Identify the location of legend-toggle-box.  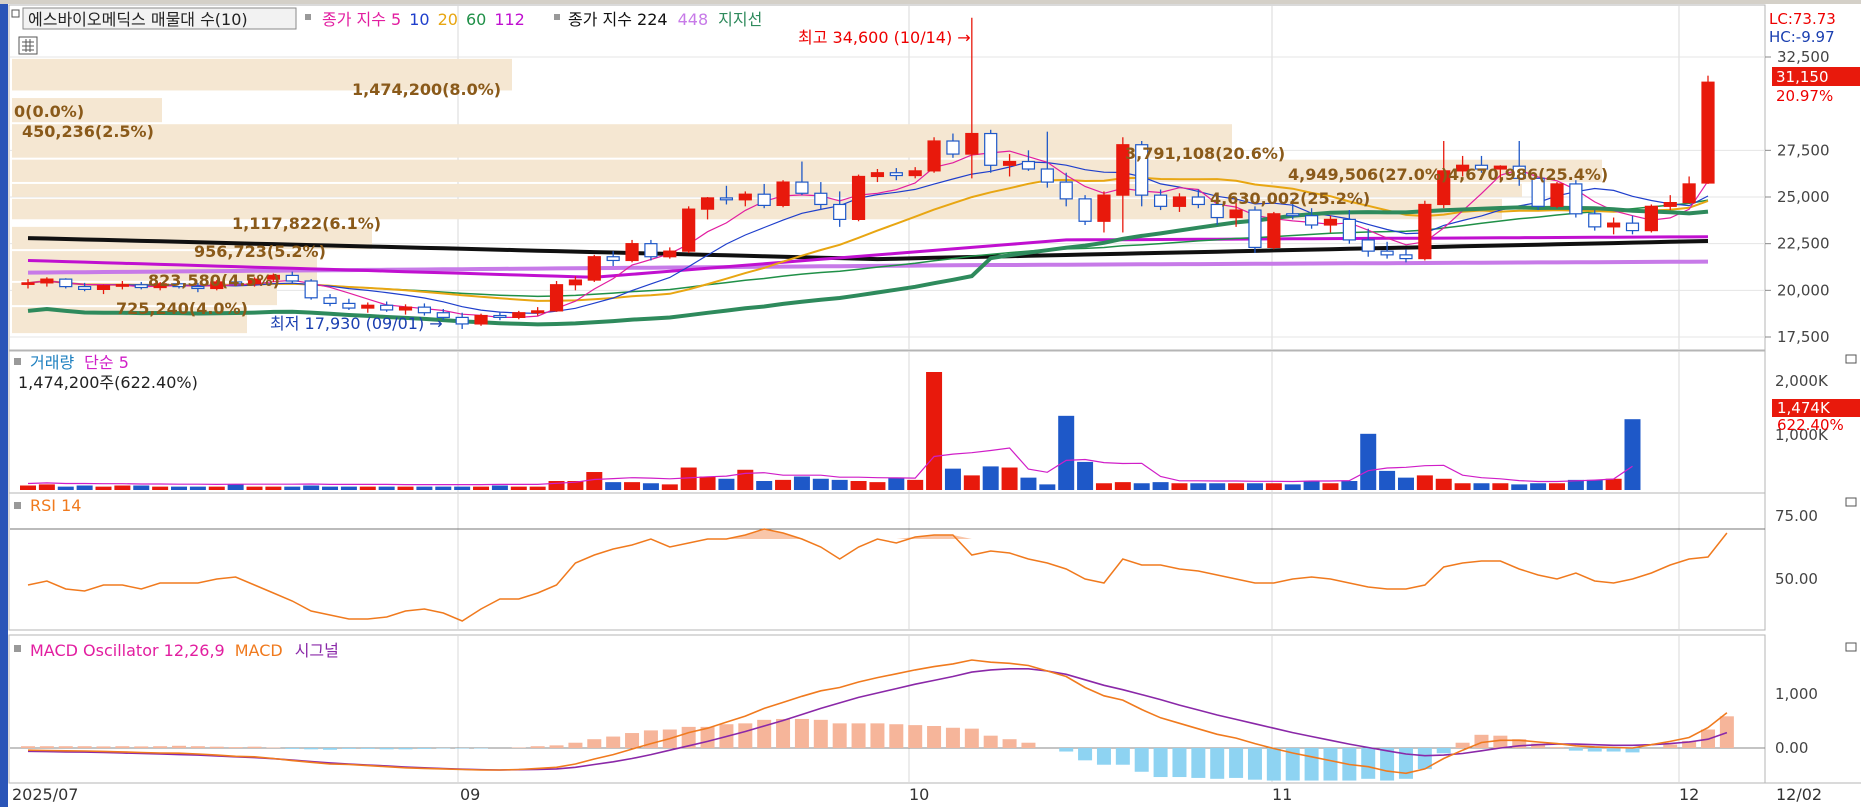
(15, 13).